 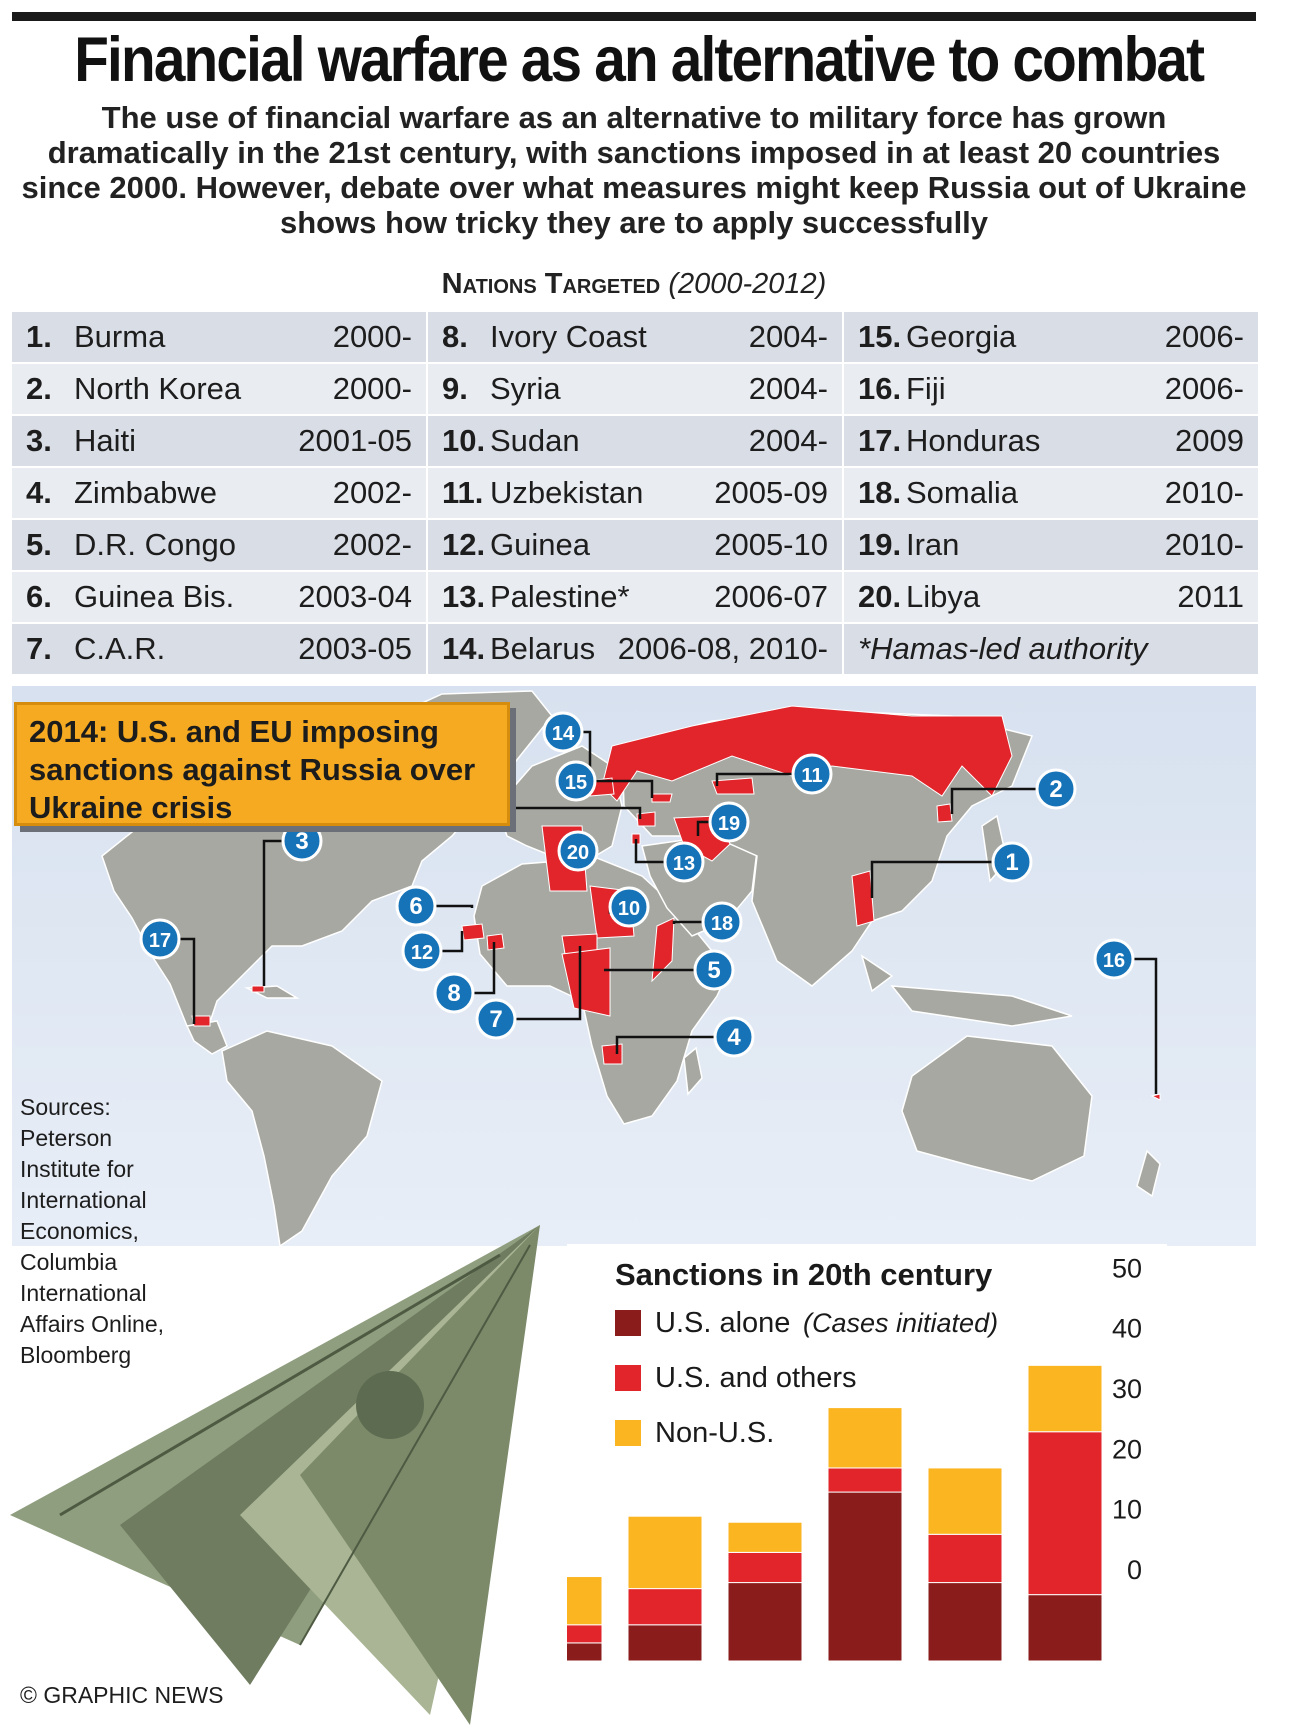 I want to click on map-marker-4: 4, so click(x=734, y=1037).